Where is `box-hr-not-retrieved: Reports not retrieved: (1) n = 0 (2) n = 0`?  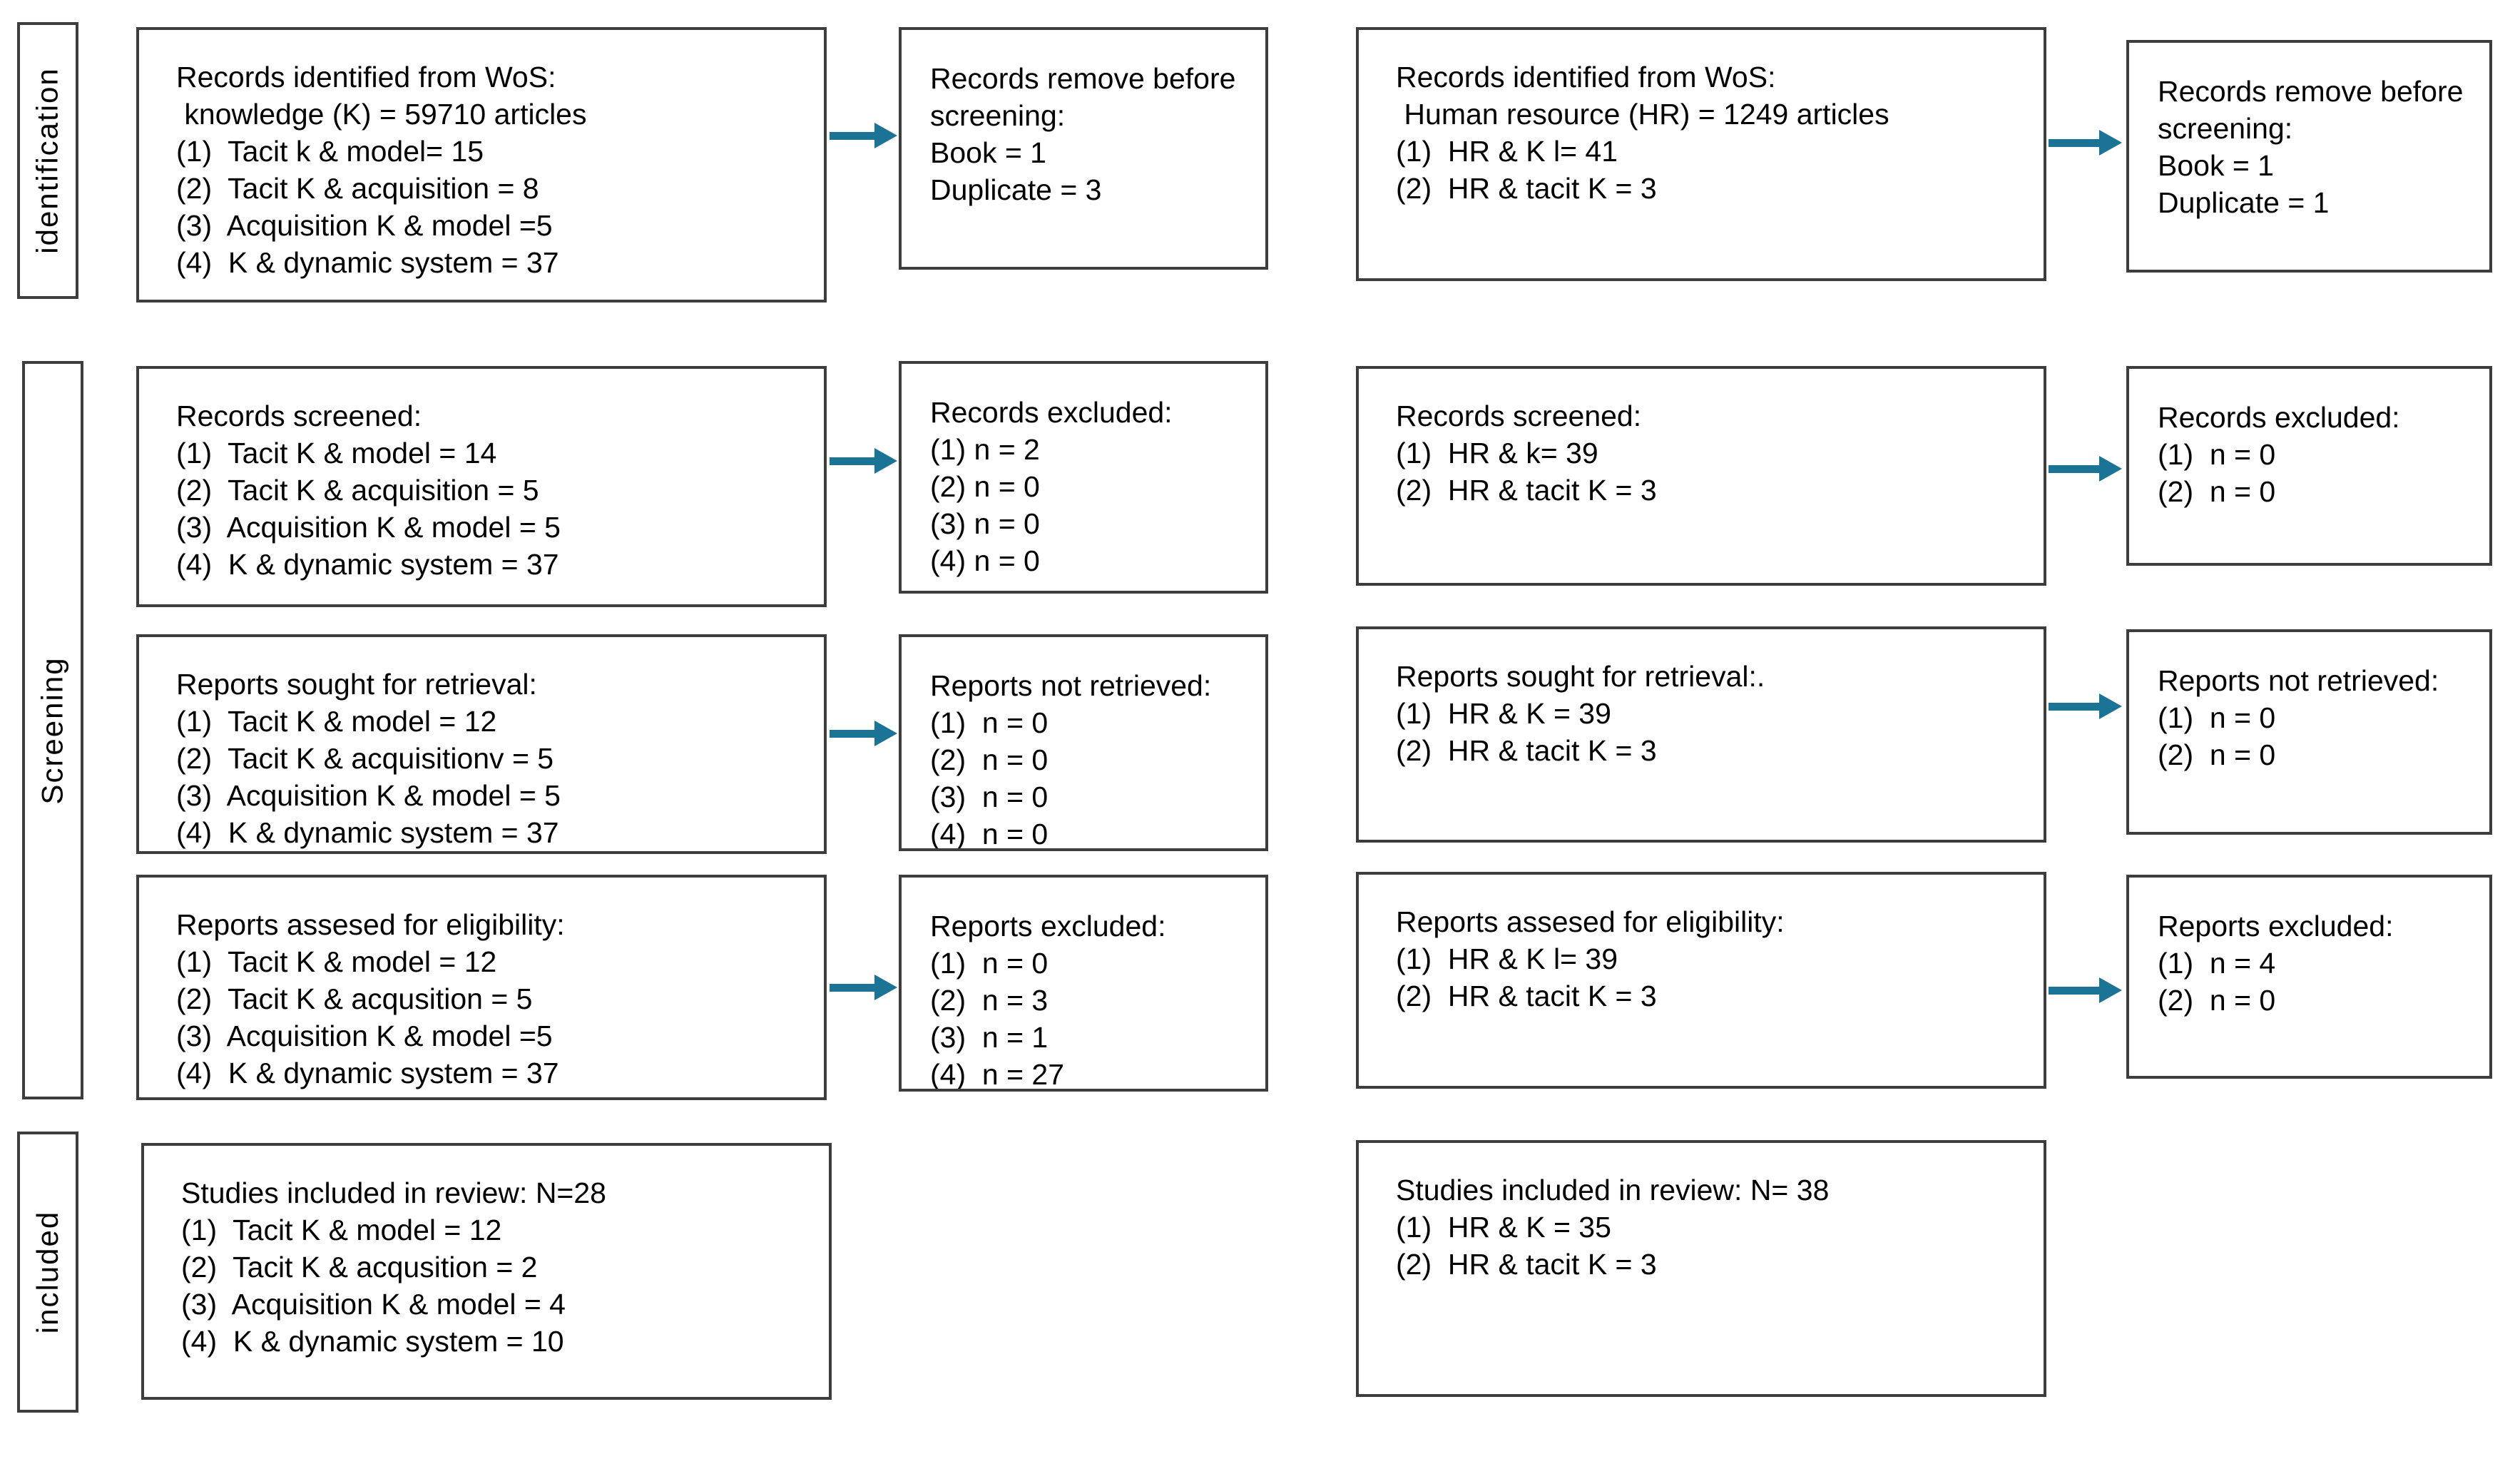
box-hr-not-retrieved: Reports not retrieved: (1) n = 0 (2) n = 0 is located at coordinates (2309, 732).